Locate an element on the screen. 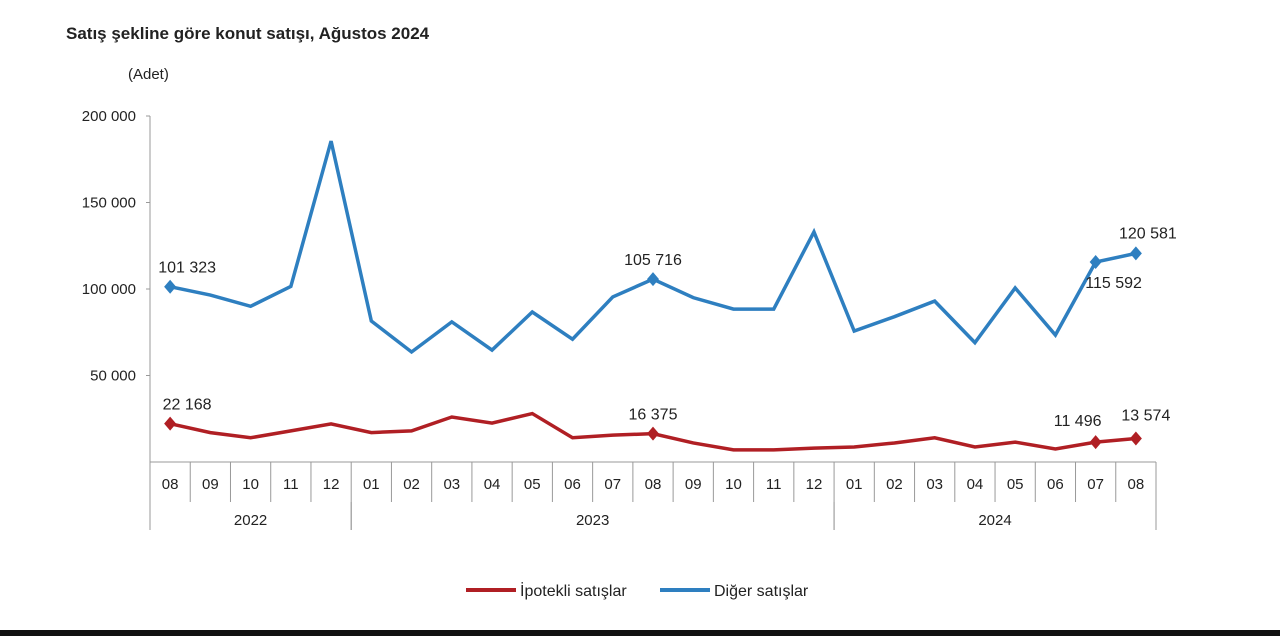 This screenshot has width=1280, height=636. y-tick-label: 150 000 is located at coordinates (109, 203).